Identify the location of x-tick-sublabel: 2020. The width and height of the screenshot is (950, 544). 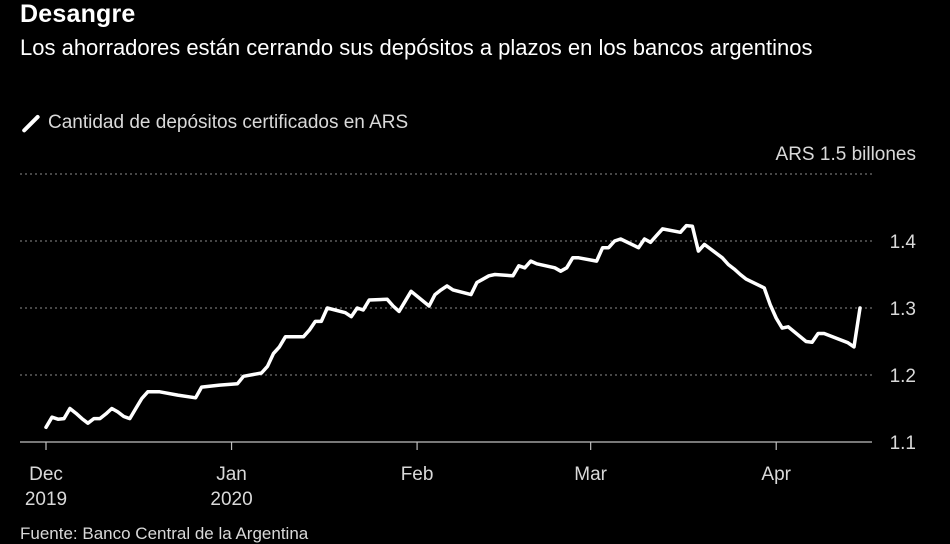
(231, 499).